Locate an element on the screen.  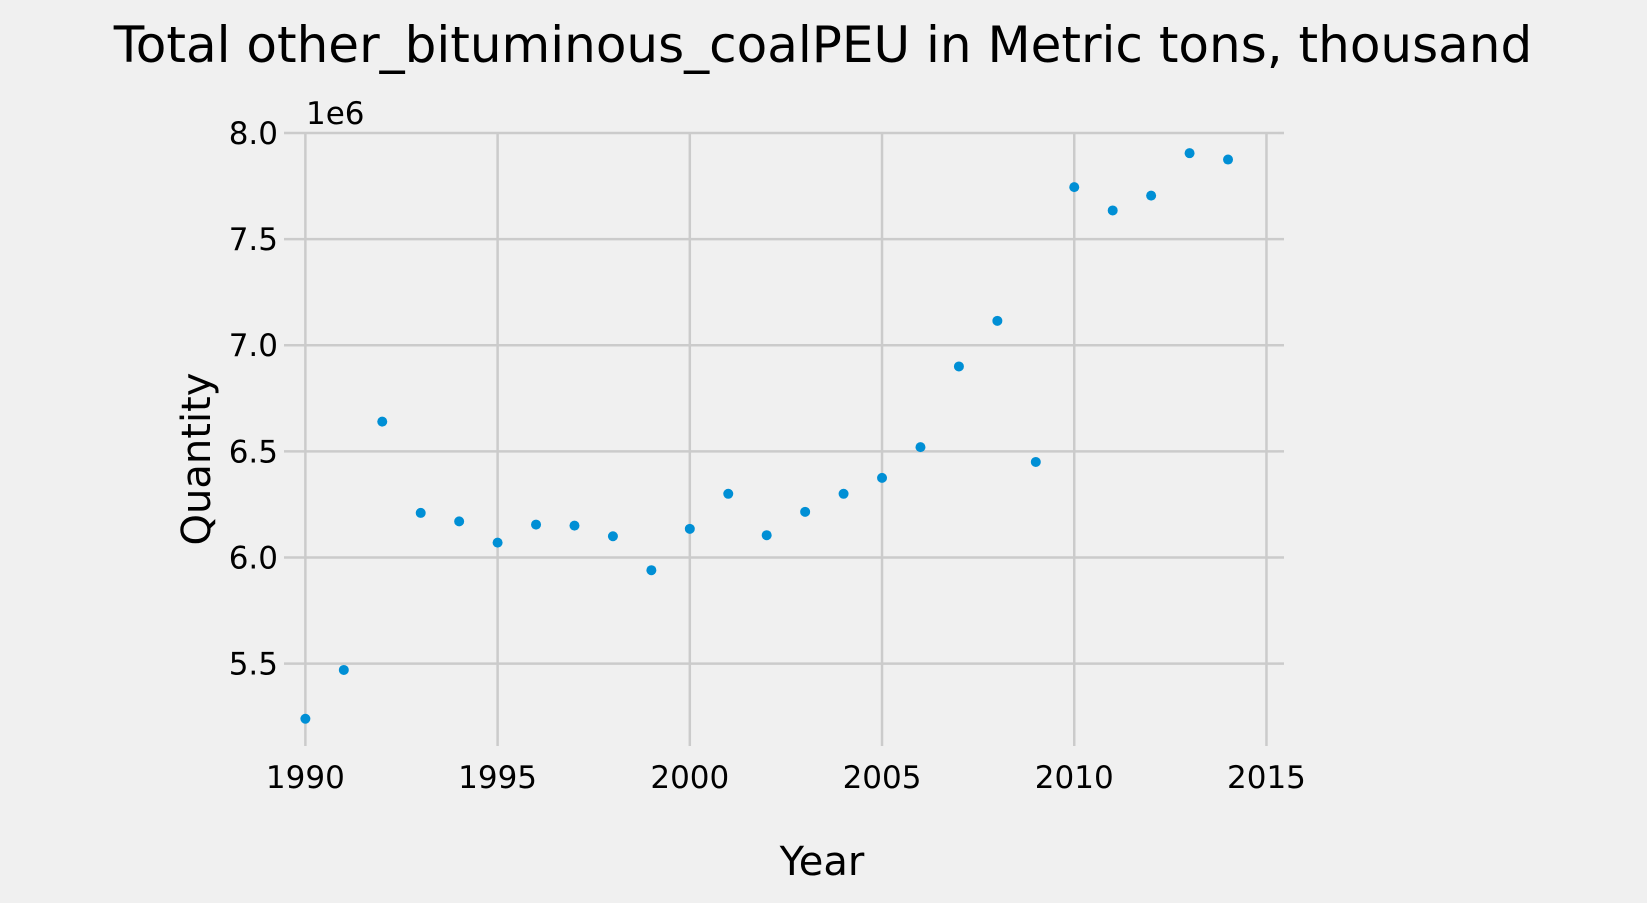
x-tick-label: 2015 is located at coordinates (1266, 778).